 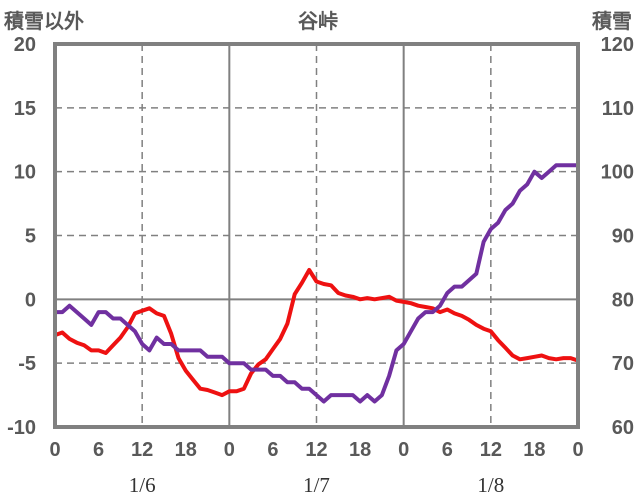 I want to click on left-tick-label: 20, so click(x=25, y=45).